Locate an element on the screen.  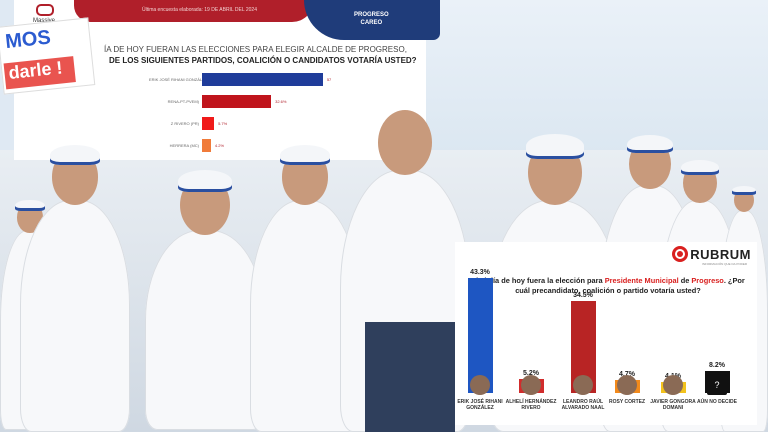
header-blue-band is located at coordinates (372, 20).